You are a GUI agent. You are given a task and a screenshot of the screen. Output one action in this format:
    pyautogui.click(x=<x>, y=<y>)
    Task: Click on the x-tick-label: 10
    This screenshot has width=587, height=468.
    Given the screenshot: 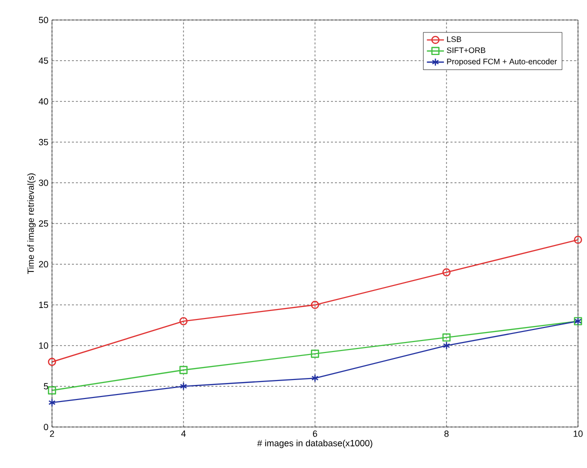 What is the action you would take?
    pyautogui.click(x=578, y=433)
    